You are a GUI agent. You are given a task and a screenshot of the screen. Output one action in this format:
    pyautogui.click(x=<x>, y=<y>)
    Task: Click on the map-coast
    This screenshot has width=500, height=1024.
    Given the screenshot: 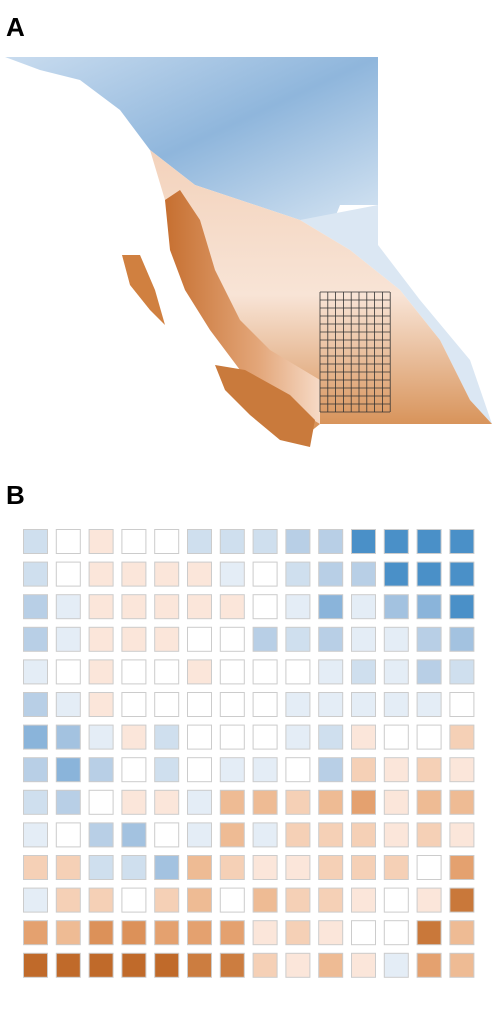 What is the action you would take?
    pyautogui.click(x=242, y=307)
    